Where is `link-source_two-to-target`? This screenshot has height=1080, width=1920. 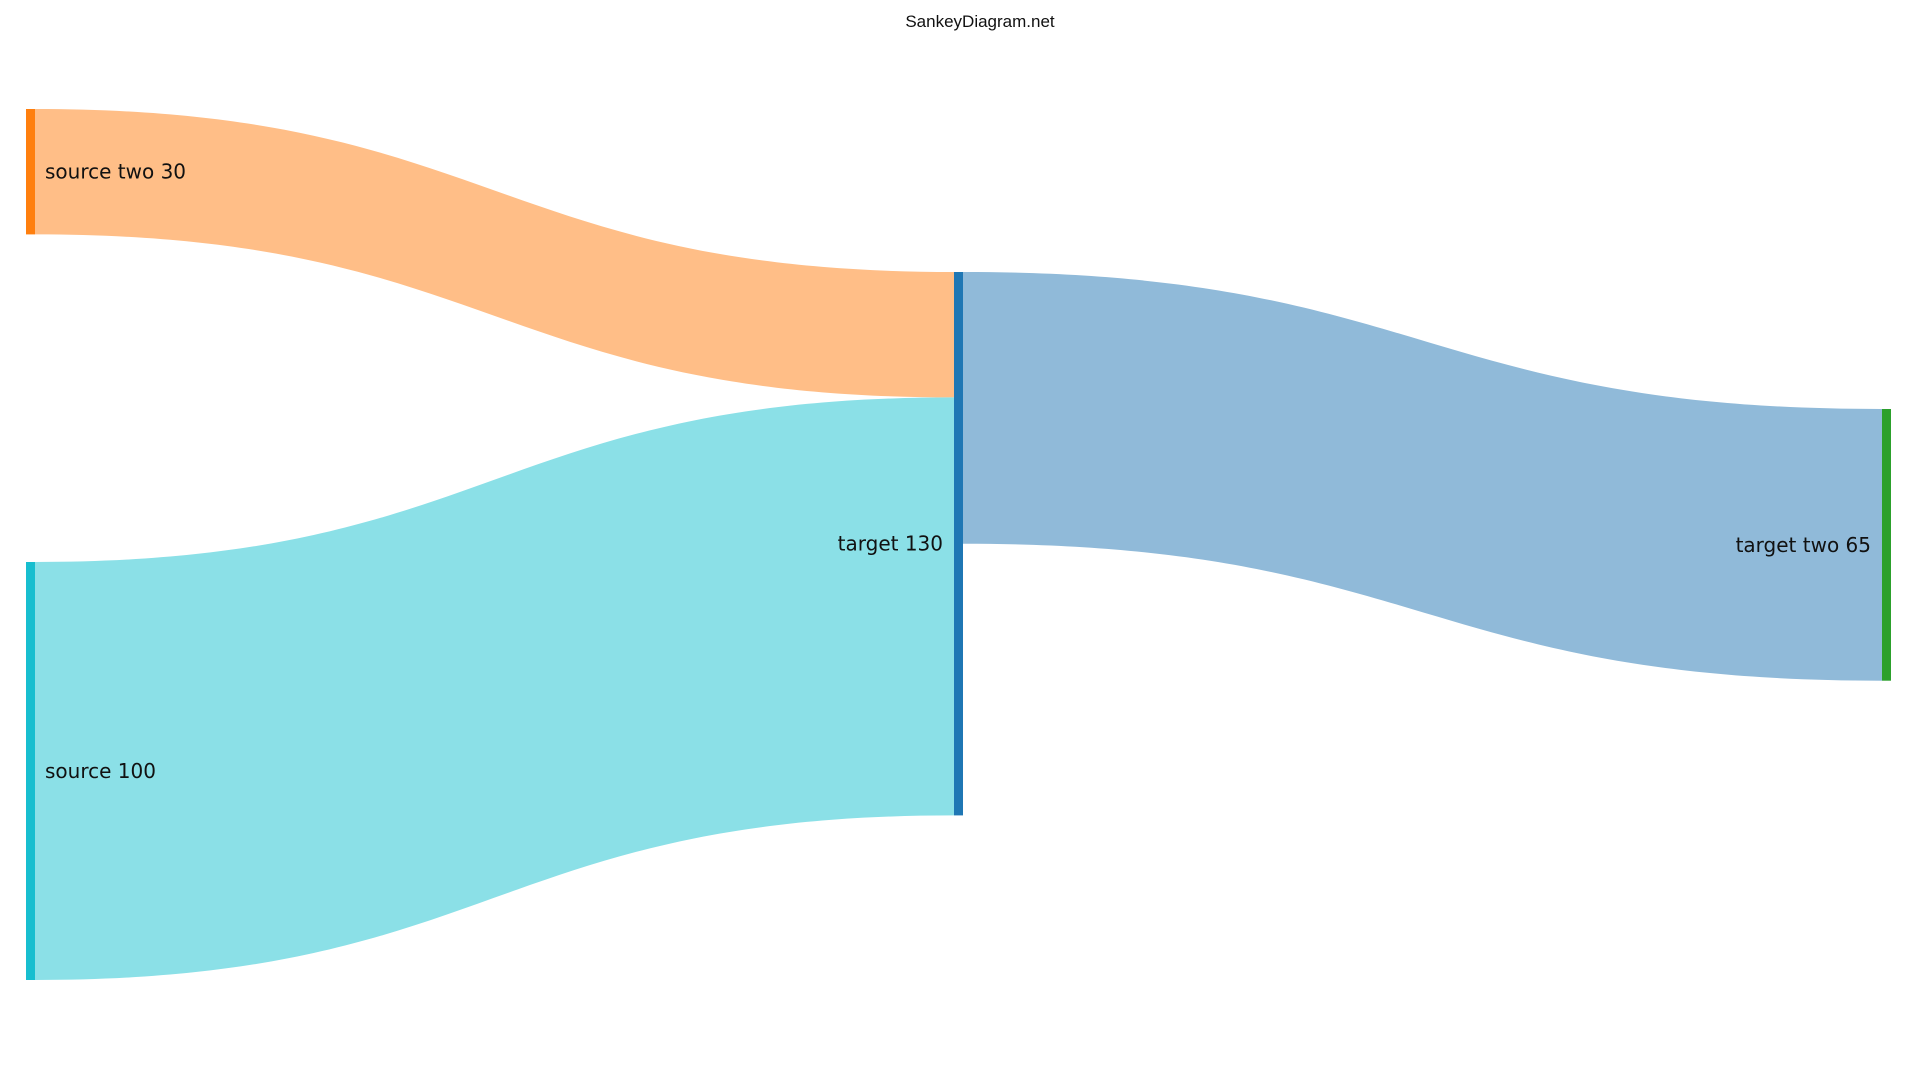
link-source_two-to-target is located at coordinates (494, 253).